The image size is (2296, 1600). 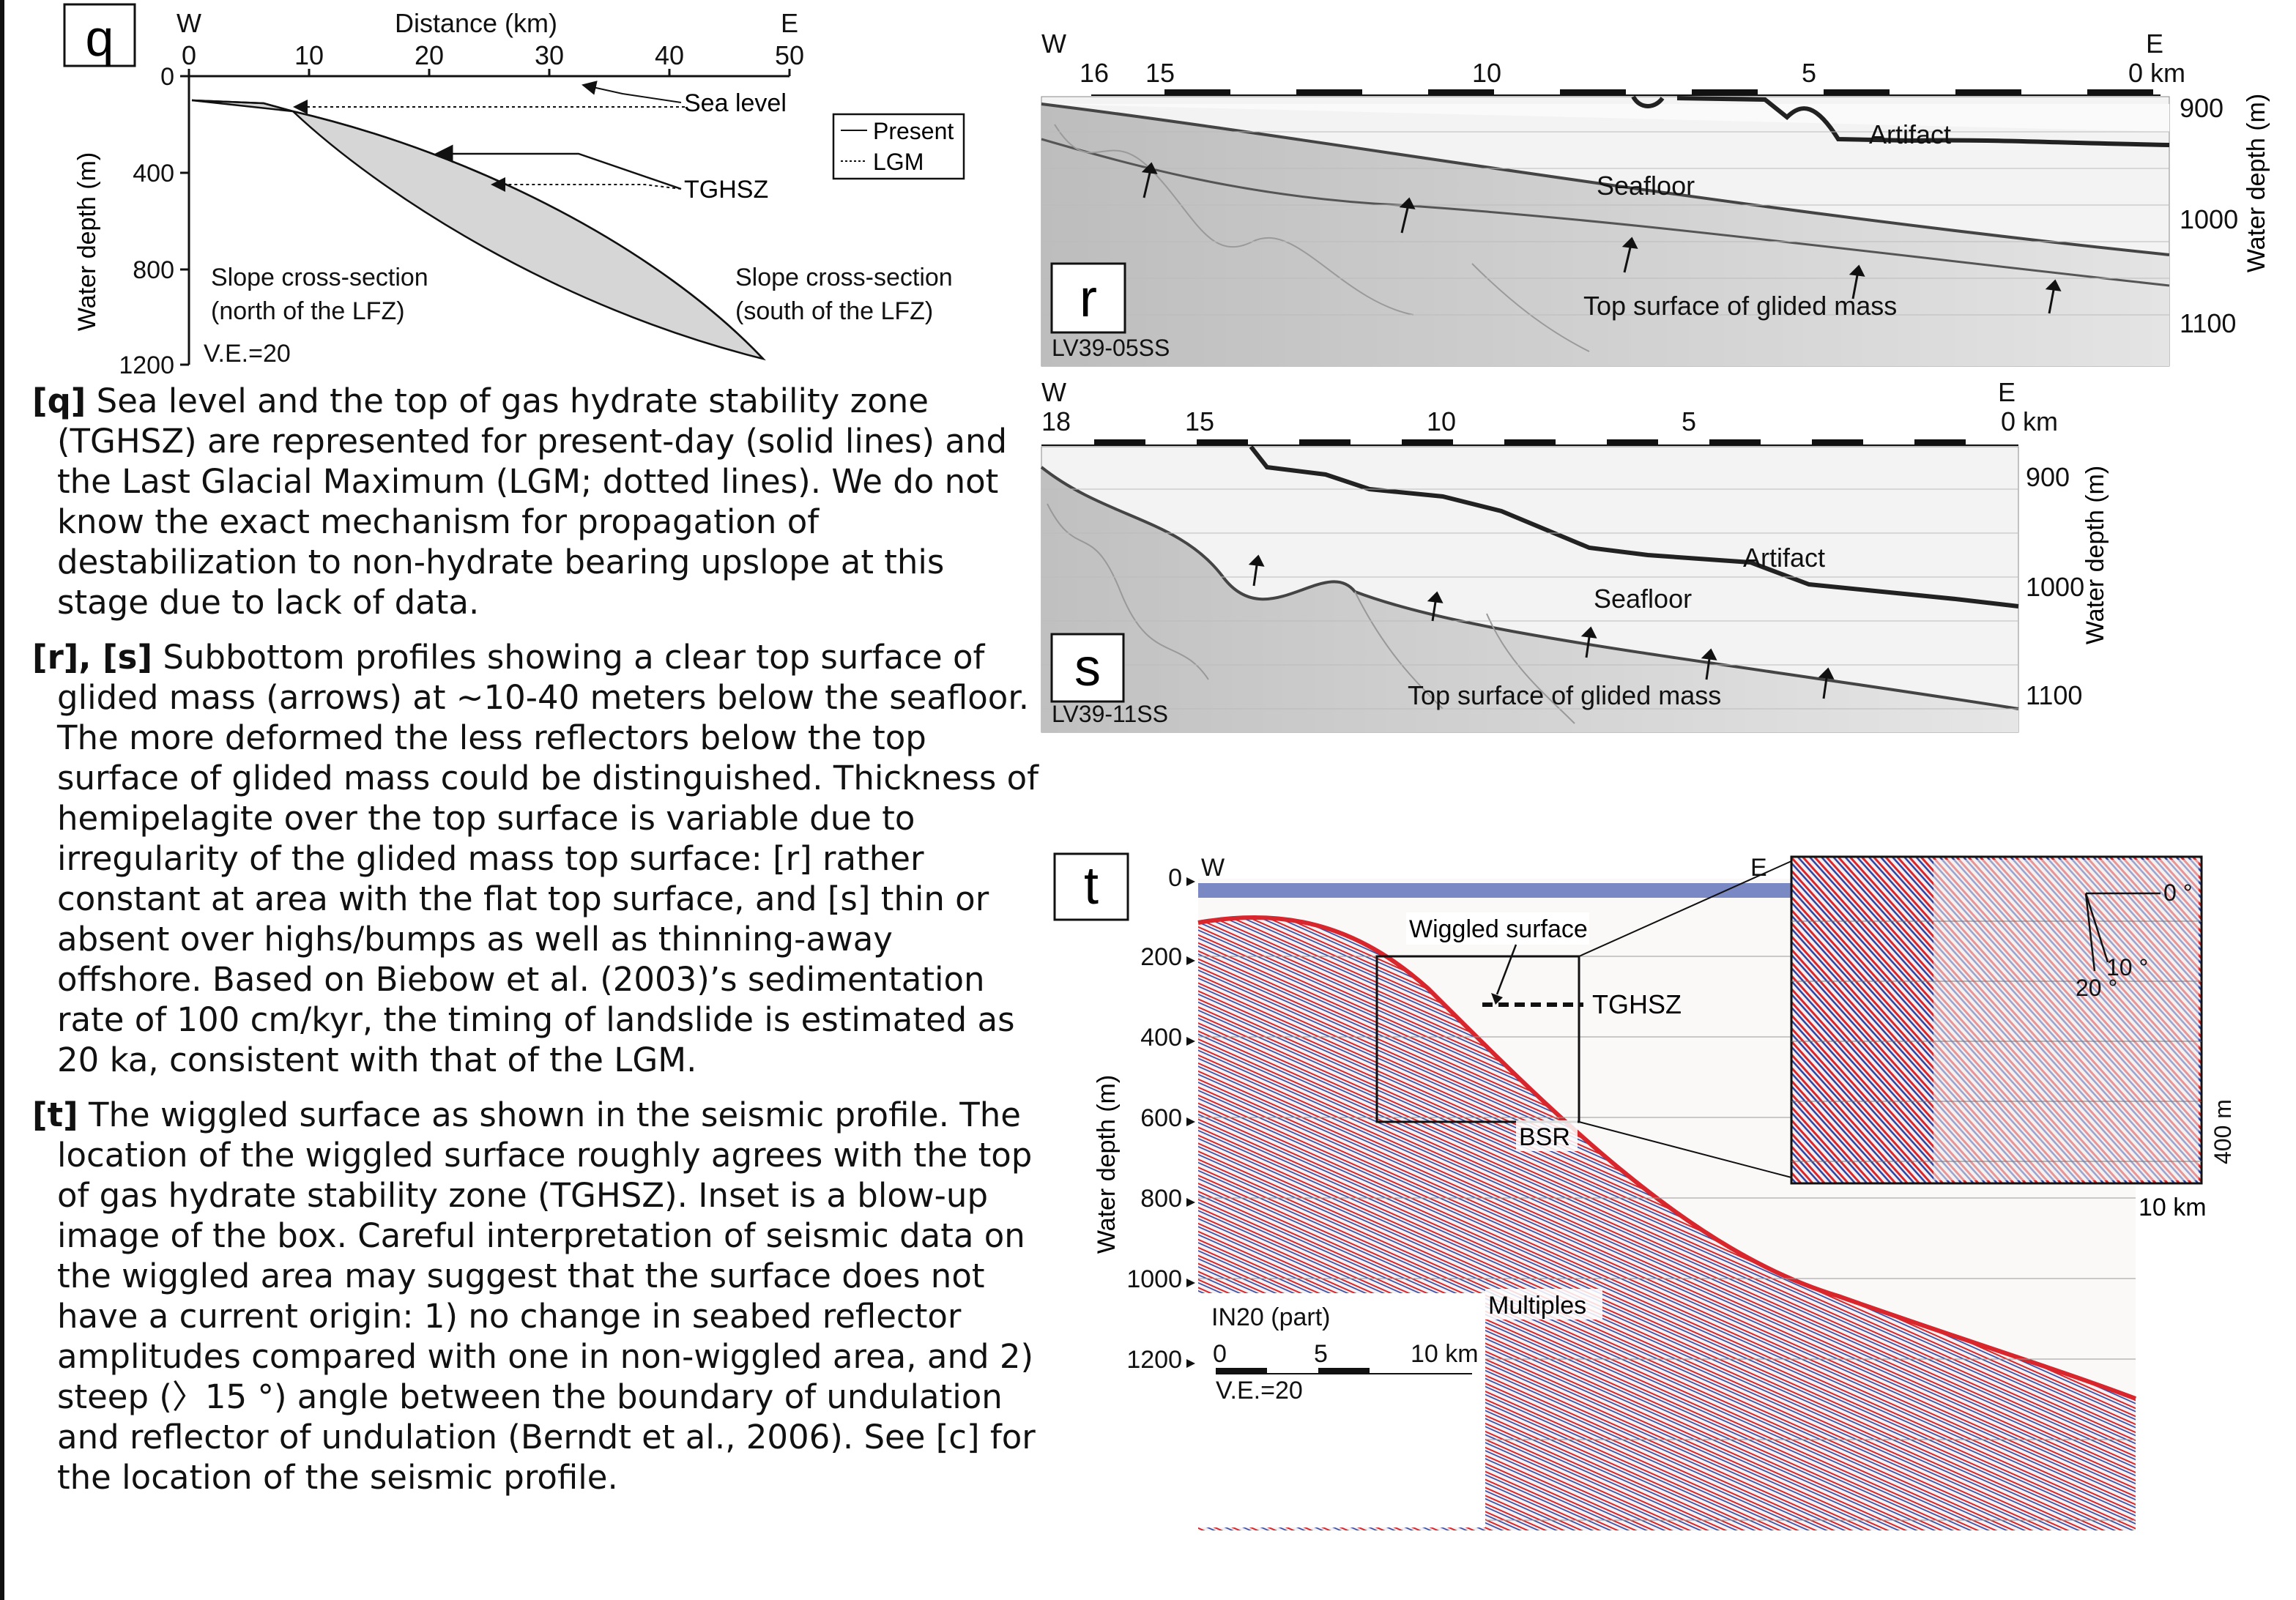 I want to click on caption-tag: [q], so click(x=59, y=401).